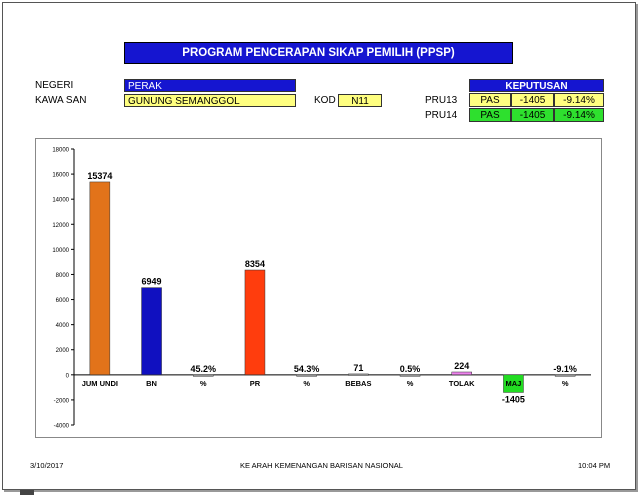  Describe the element at coordinates (410, 369) in the screenshot. I see `data-label: 0.5%` at that location.